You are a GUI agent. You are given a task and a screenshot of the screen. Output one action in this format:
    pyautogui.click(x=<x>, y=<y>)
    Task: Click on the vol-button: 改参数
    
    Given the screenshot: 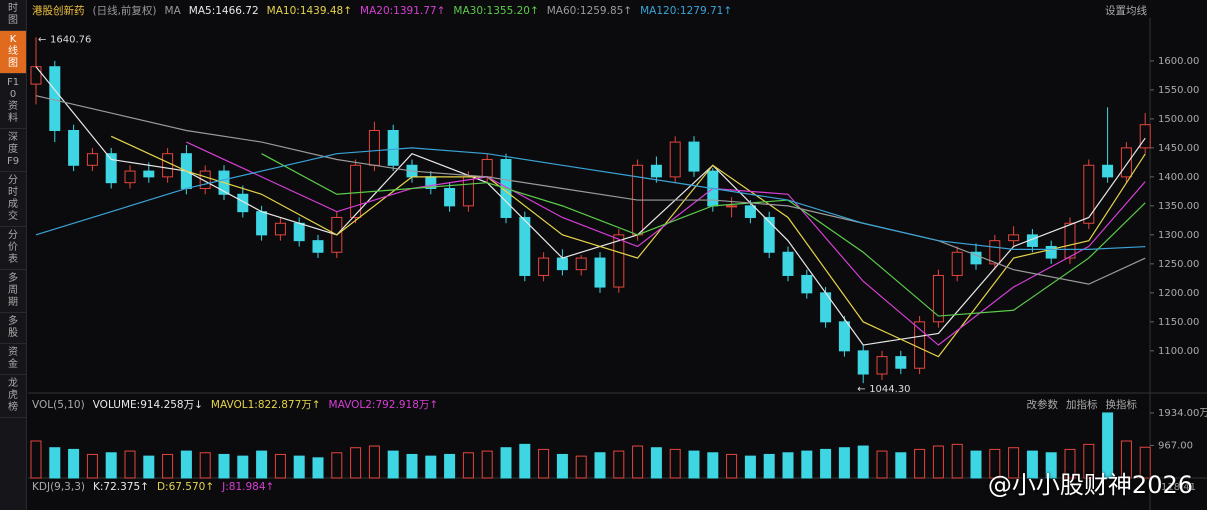 What is the action you would take?
    pyautogui.click(x=1042, y=405)
    